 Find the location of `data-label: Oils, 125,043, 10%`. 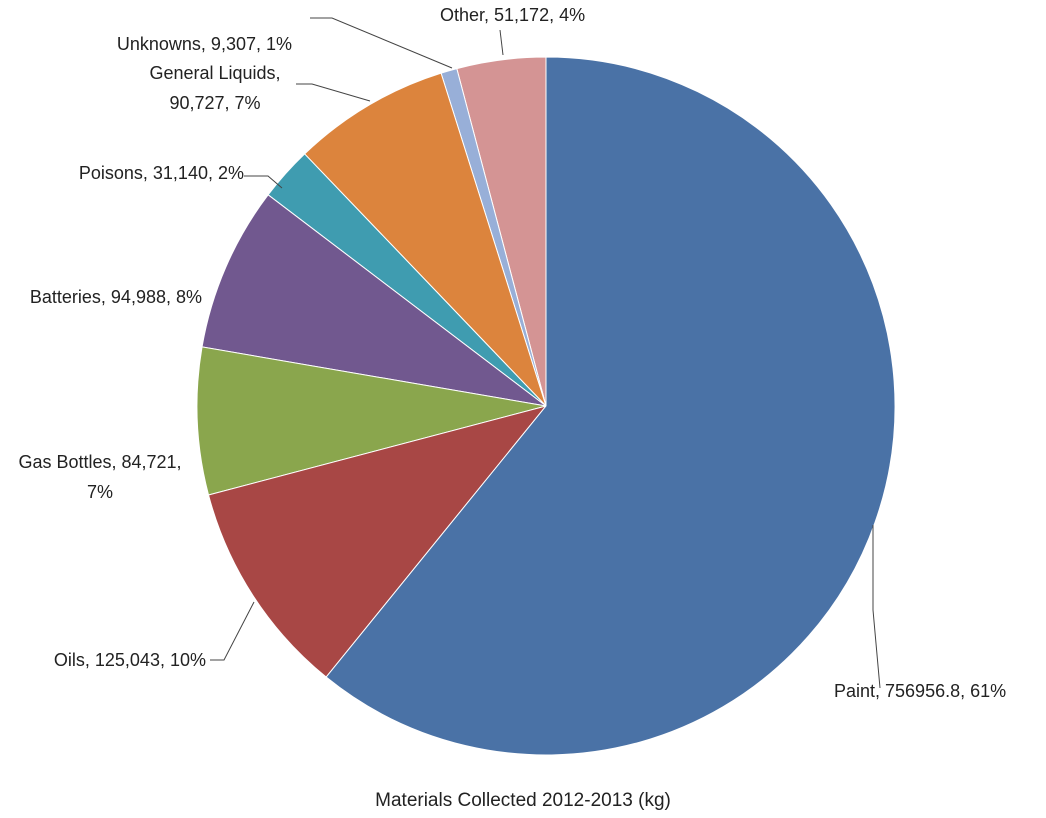

data-label: Oils, 125,043, 10% is located at coordinates (129, 660).